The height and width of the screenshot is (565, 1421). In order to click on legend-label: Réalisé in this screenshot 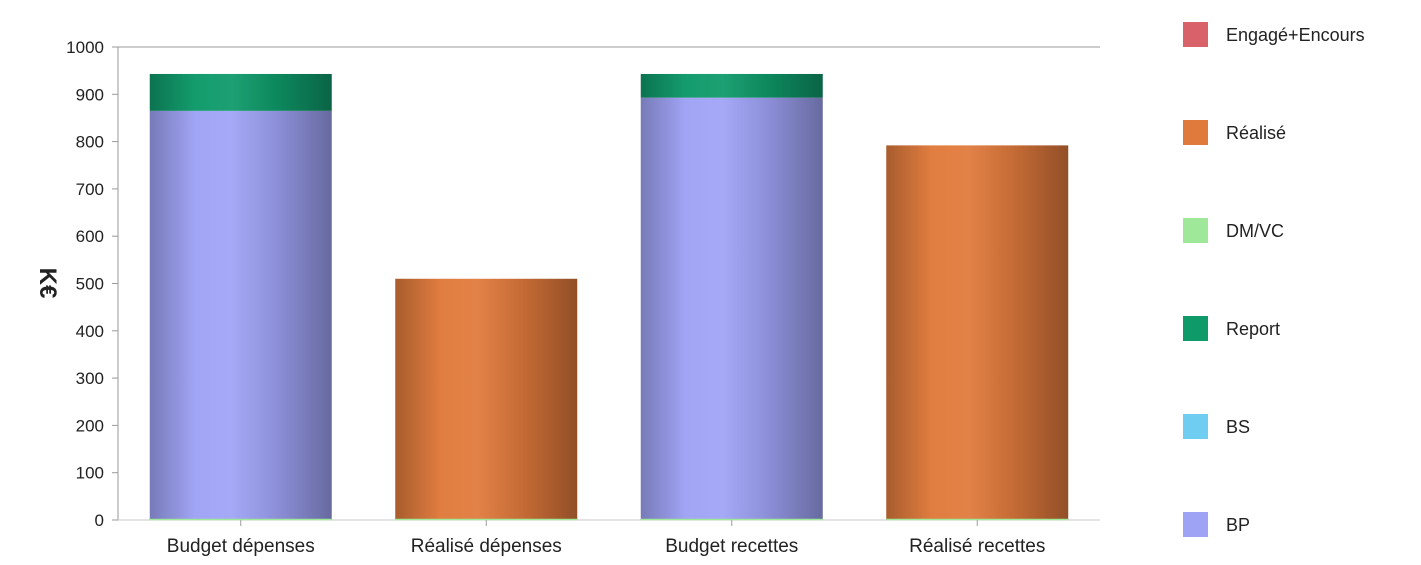, I will do `click(1256, 133)`.